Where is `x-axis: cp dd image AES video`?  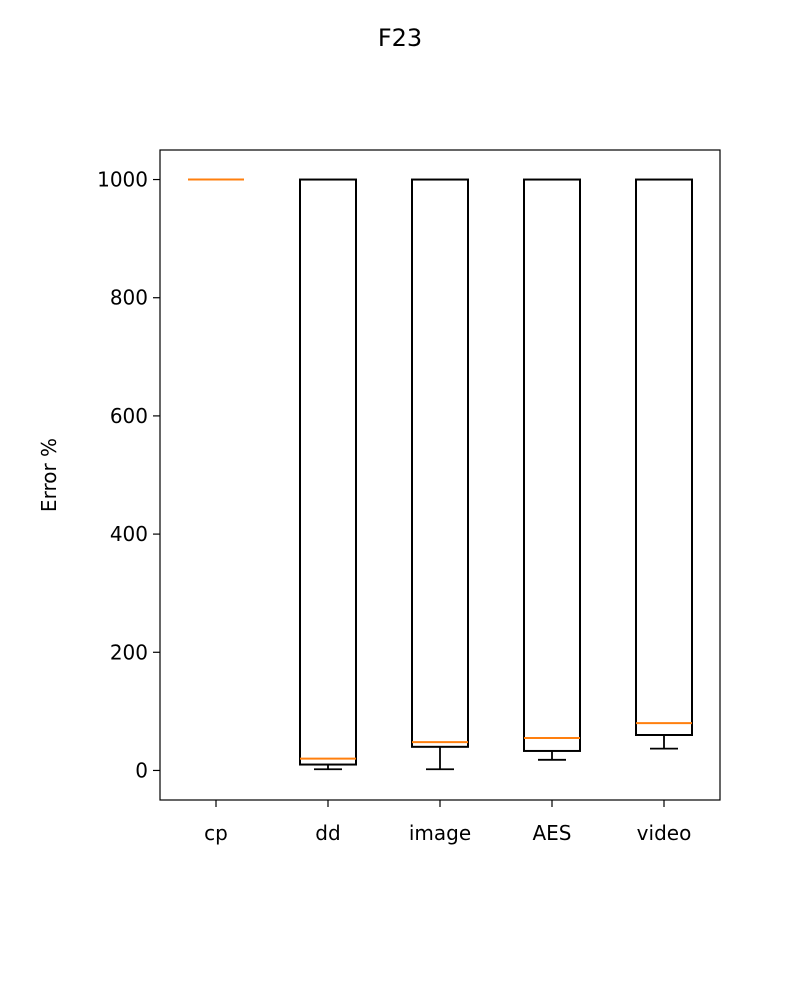 x-axis: cp dd image AES video is located at coordinates (447, 822).